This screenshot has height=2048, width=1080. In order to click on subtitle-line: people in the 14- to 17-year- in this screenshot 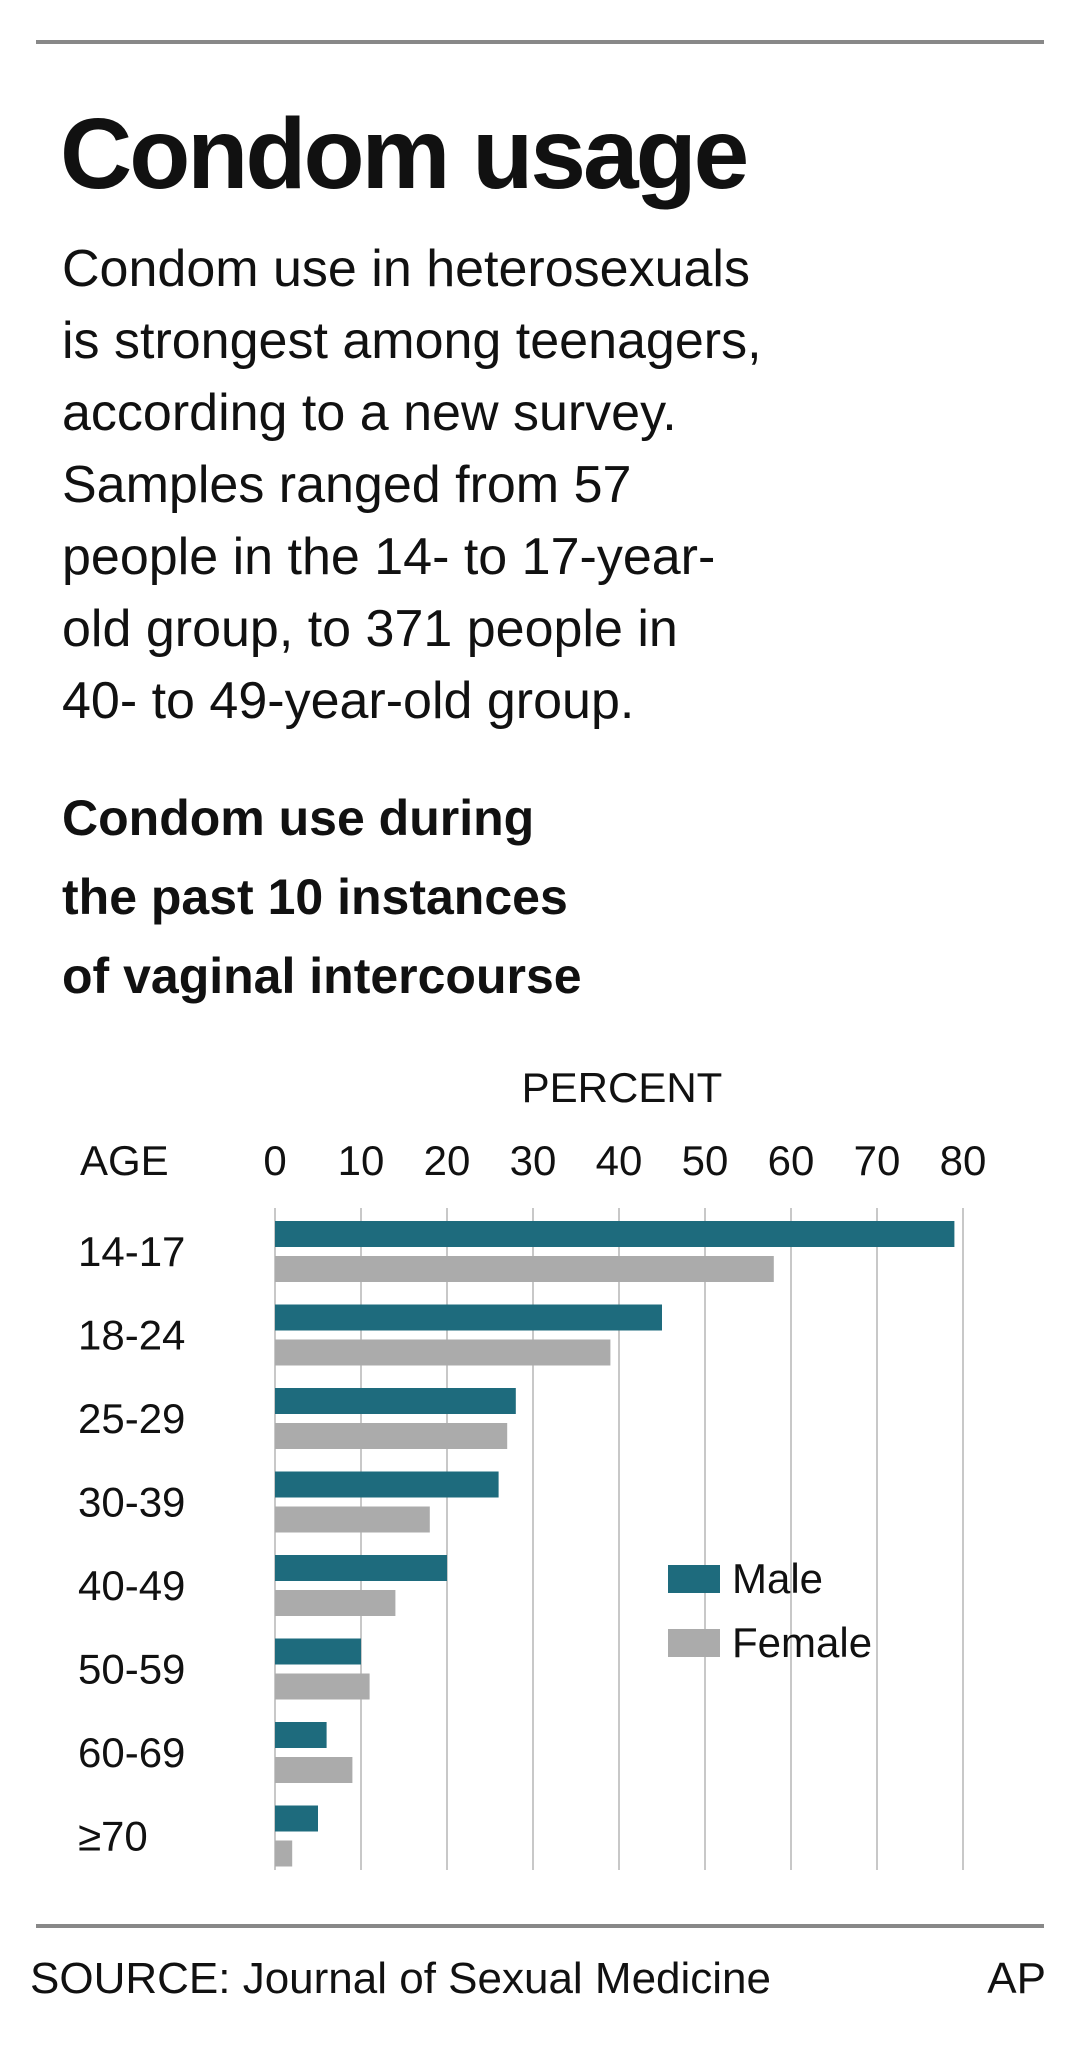, I will do `click(388, 557)`.